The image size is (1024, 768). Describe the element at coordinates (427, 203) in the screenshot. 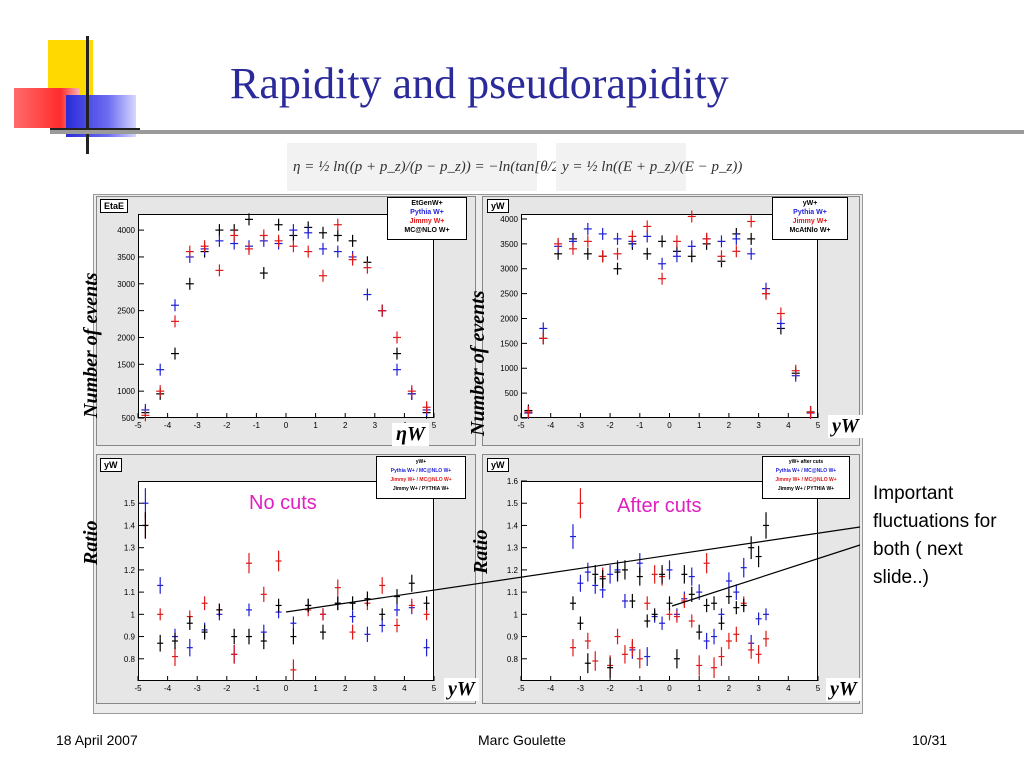

I see `legend-entry: EtGenW+` at that location.